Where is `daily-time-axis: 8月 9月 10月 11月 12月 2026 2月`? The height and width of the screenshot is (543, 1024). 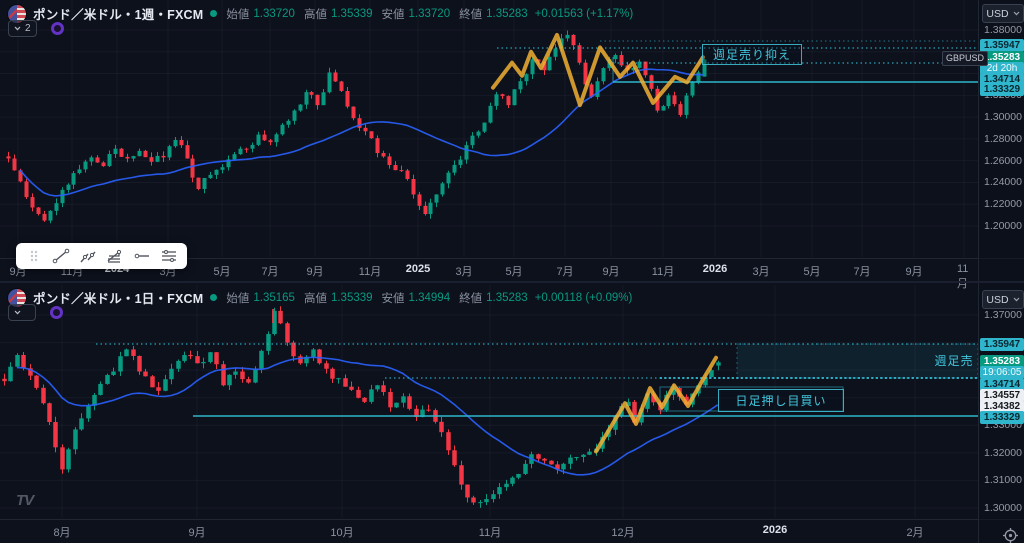
daily-time-axis: 8月 9月 10月 11月 12月 2026 2月 is located at coordinates (489, 530).